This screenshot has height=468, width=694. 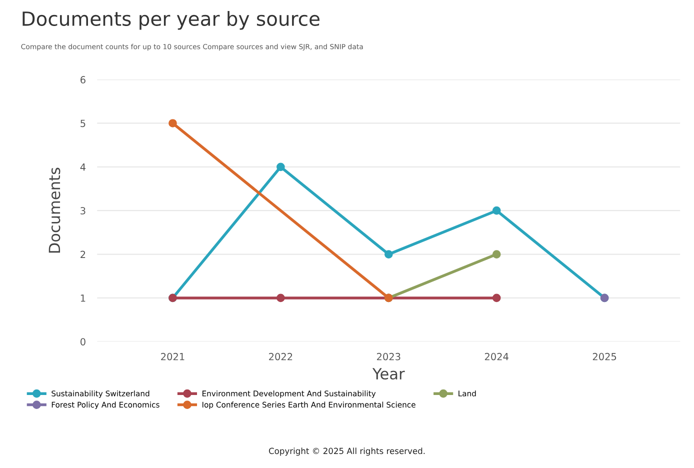 I want to click on chart-title: Documents per year by source, so click(x=171, y=20).